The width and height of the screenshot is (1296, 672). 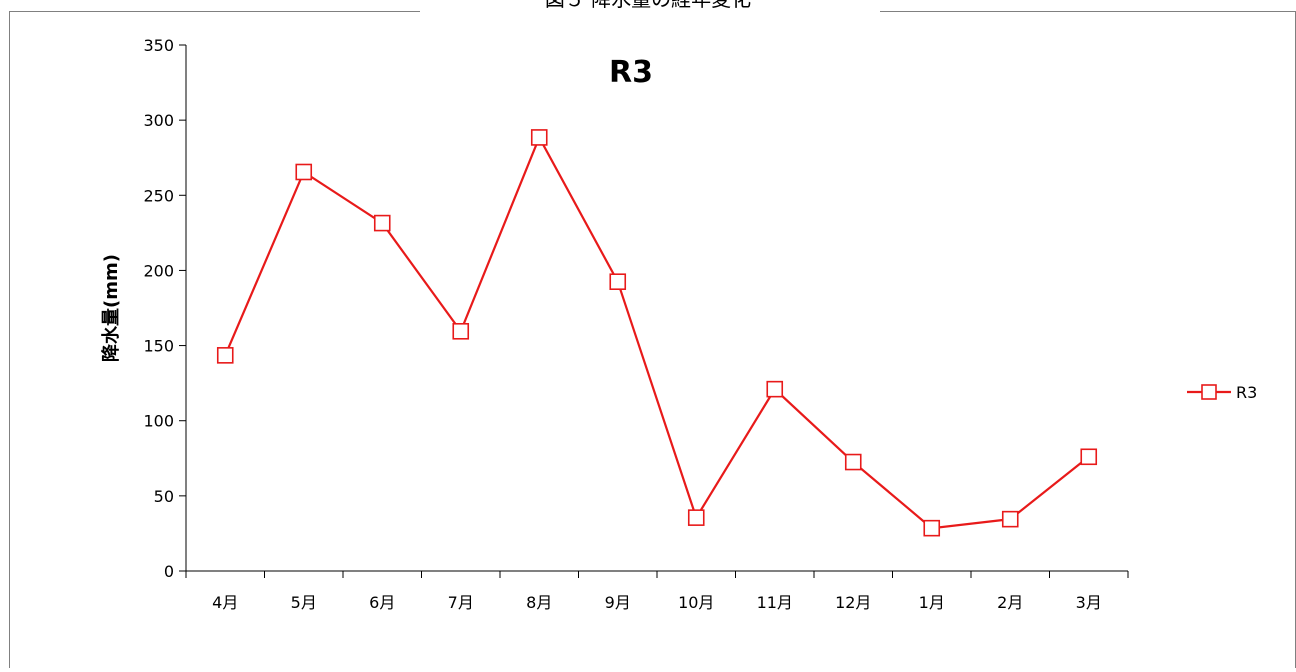 What do you see at coordinates (1222, 392) in the screenshot?
I see `legend: R3` at bounding box center [1222, 392].